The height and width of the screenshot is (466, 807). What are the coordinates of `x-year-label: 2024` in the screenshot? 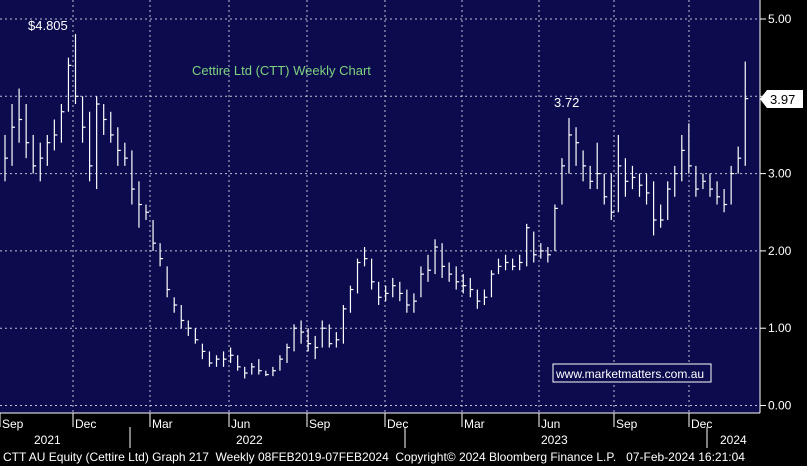 It's located at (733, 440).